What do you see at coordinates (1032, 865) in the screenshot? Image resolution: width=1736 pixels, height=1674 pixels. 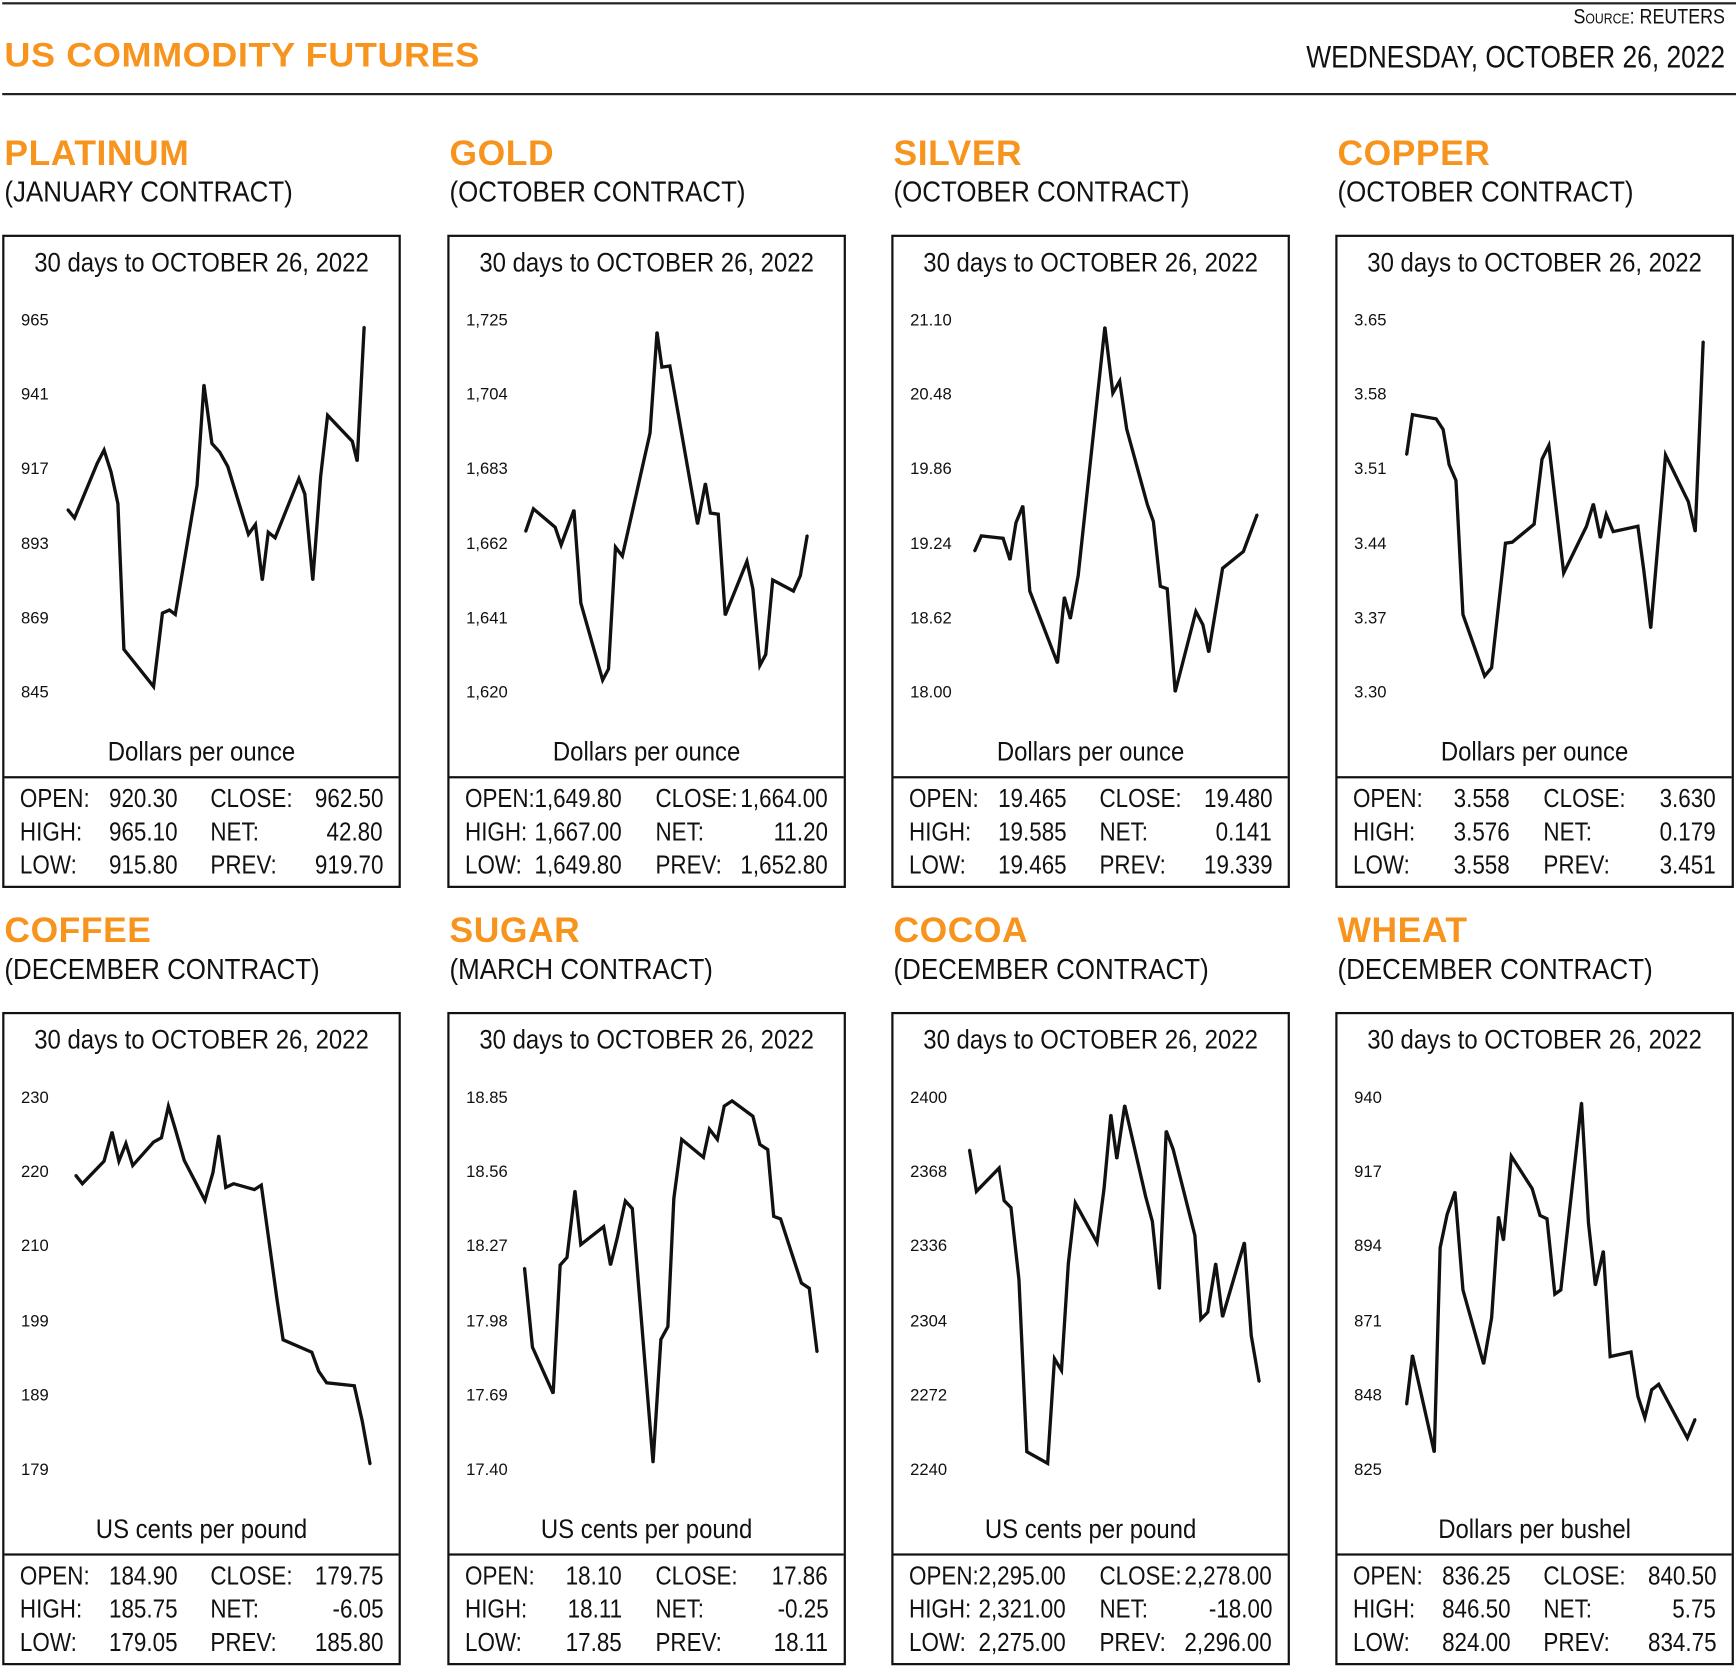 I see `stat-value-low: 19.465` at bounding box center [1032, 865].